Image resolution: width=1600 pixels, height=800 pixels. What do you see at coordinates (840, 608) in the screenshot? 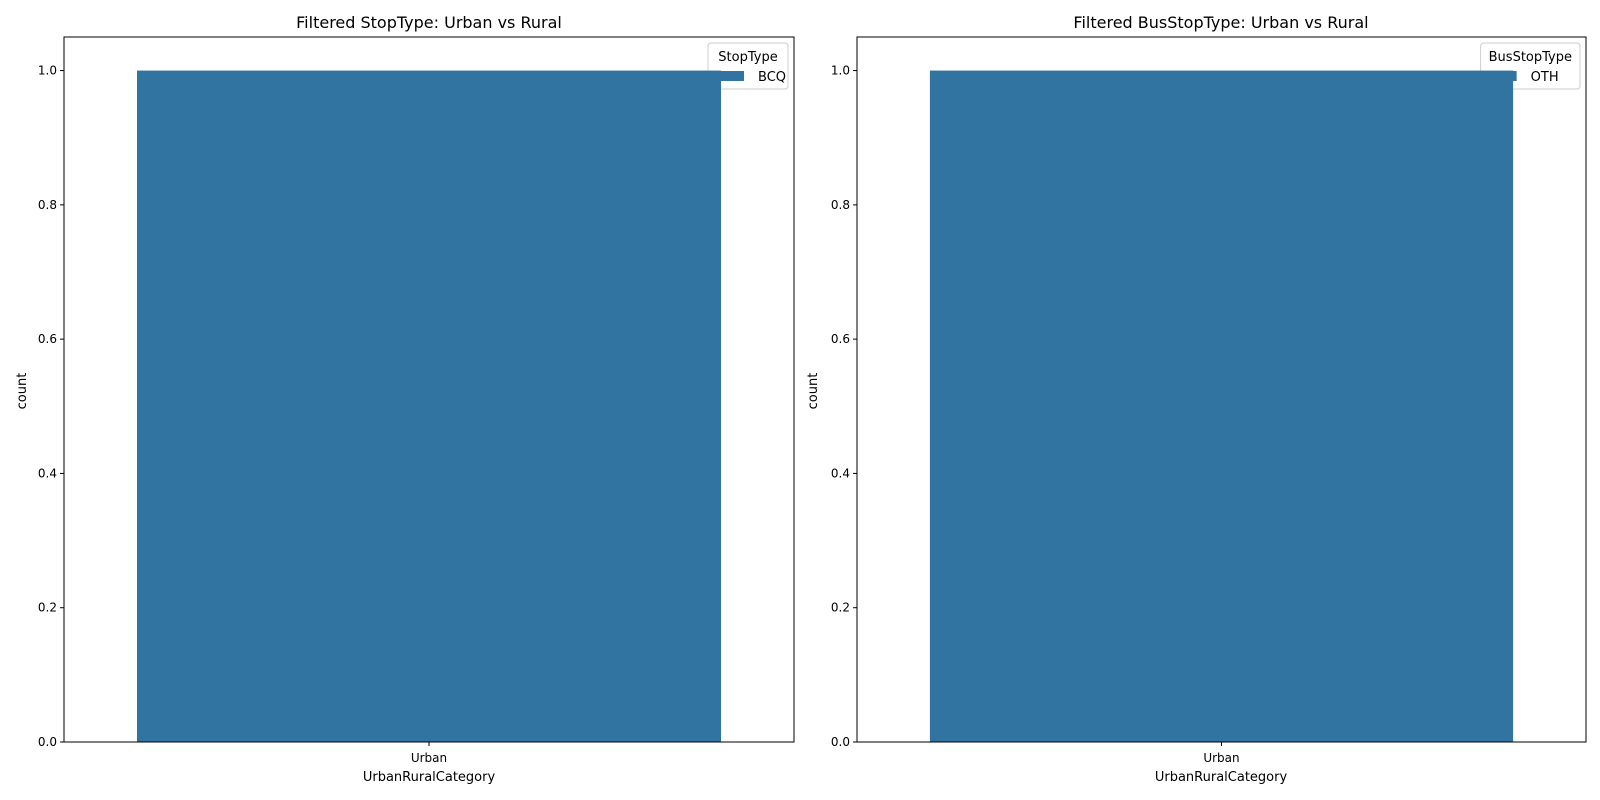
I see `right-chart-ytick-label-1: 0.2` at bounding box center [840, 608].